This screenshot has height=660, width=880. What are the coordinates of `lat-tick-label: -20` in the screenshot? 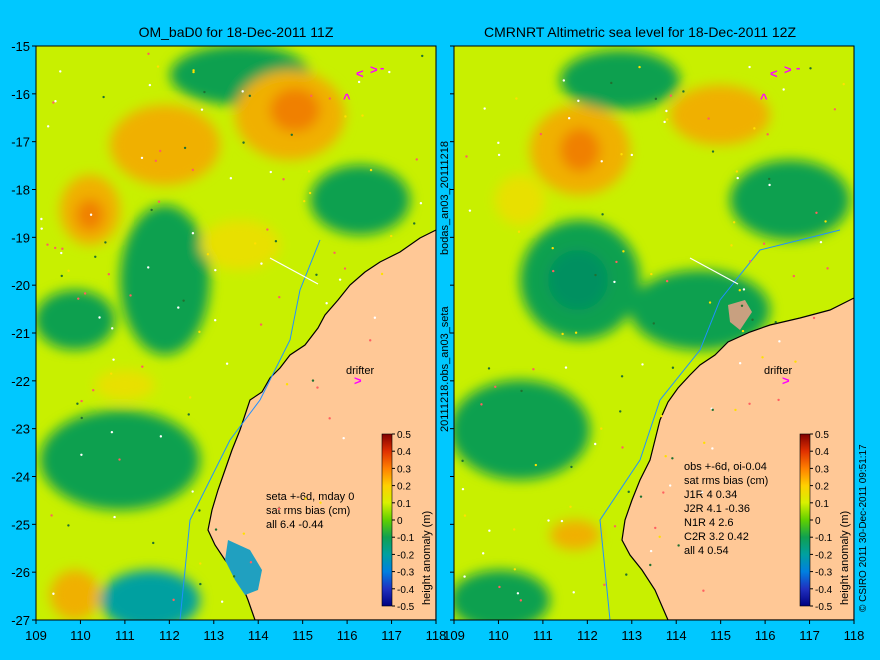 It's located at (20, 285).